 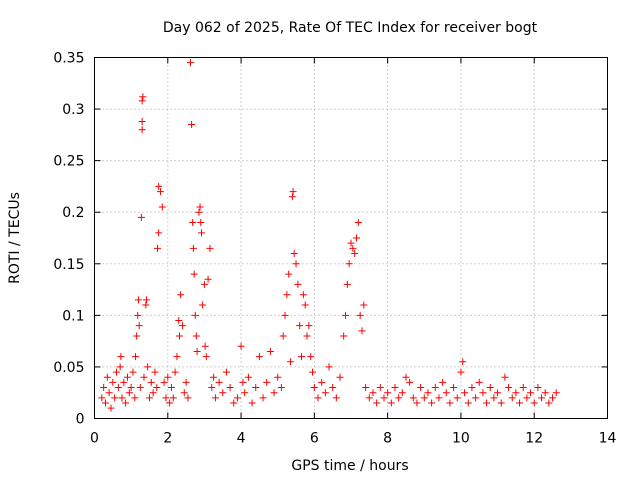 What do you see at coordinates (534, 439) in the screenshot?
I see `x-tick-label: 12` at bounding box center [534, 439].